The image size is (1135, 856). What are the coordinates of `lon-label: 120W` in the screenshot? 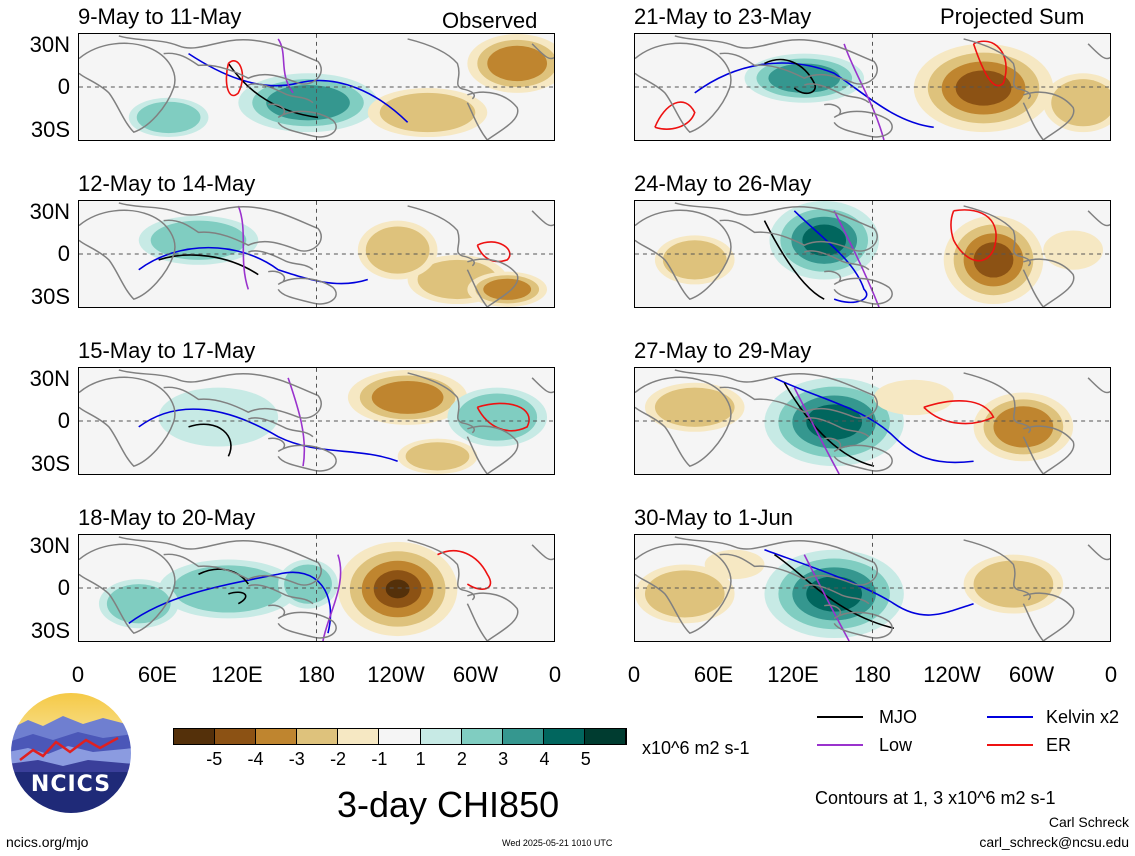 It's located at (396, 674).